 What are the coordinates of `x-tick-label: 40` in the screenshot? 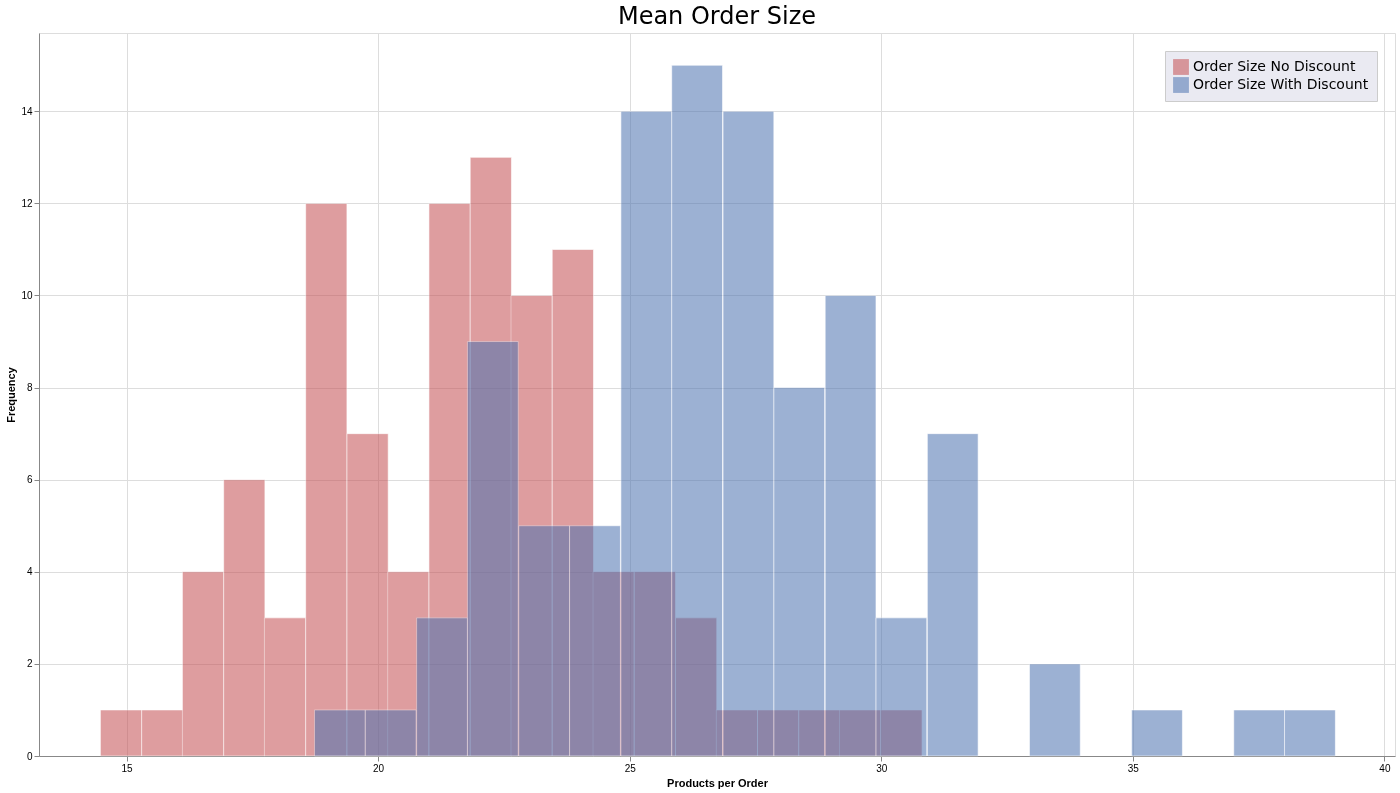 It's located at (1385, 768).